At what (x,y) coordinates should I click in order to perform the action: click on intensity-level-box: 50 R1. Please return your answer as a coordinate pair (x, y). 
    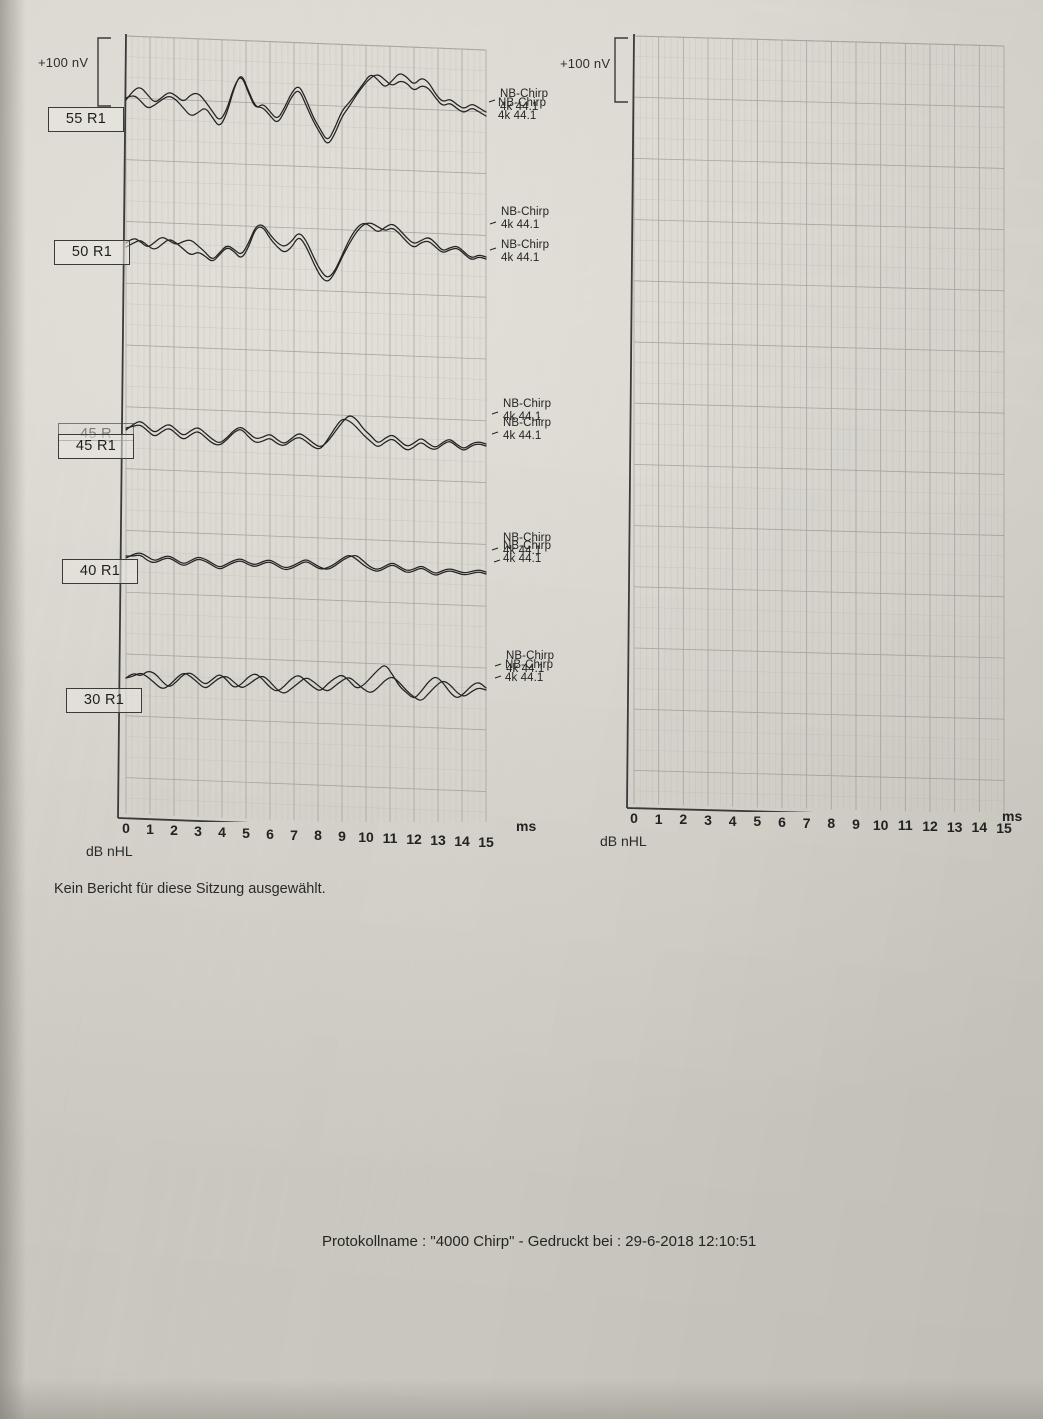
    Looking at the image, I should click on (92, 252).